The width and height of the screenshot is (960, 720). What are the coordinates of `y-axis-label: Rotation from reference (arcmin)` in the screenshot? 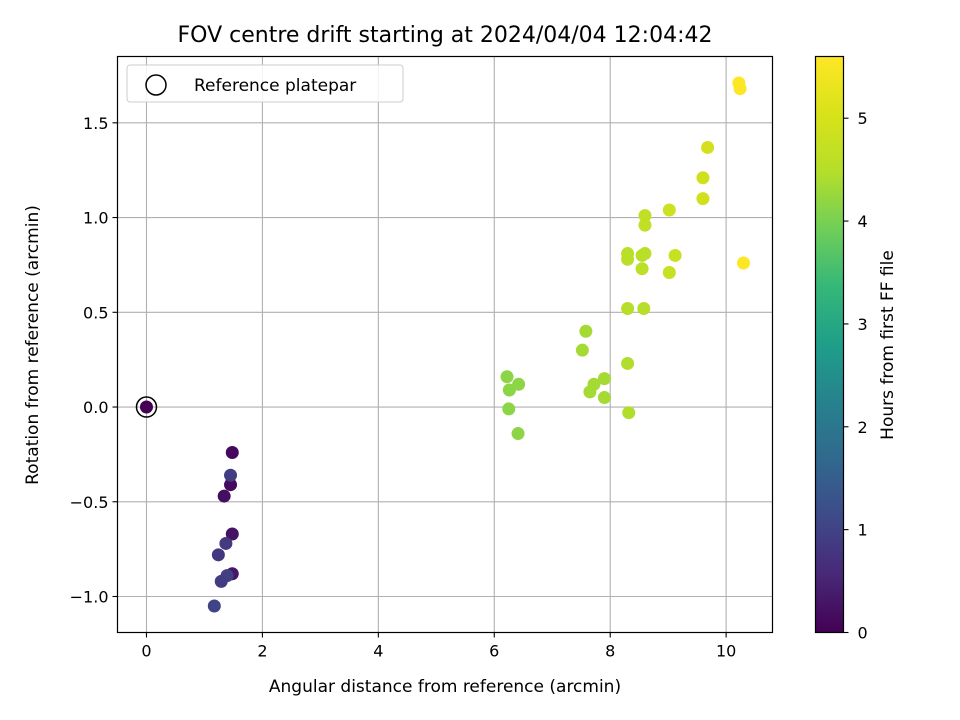 It's located at (33, 345).